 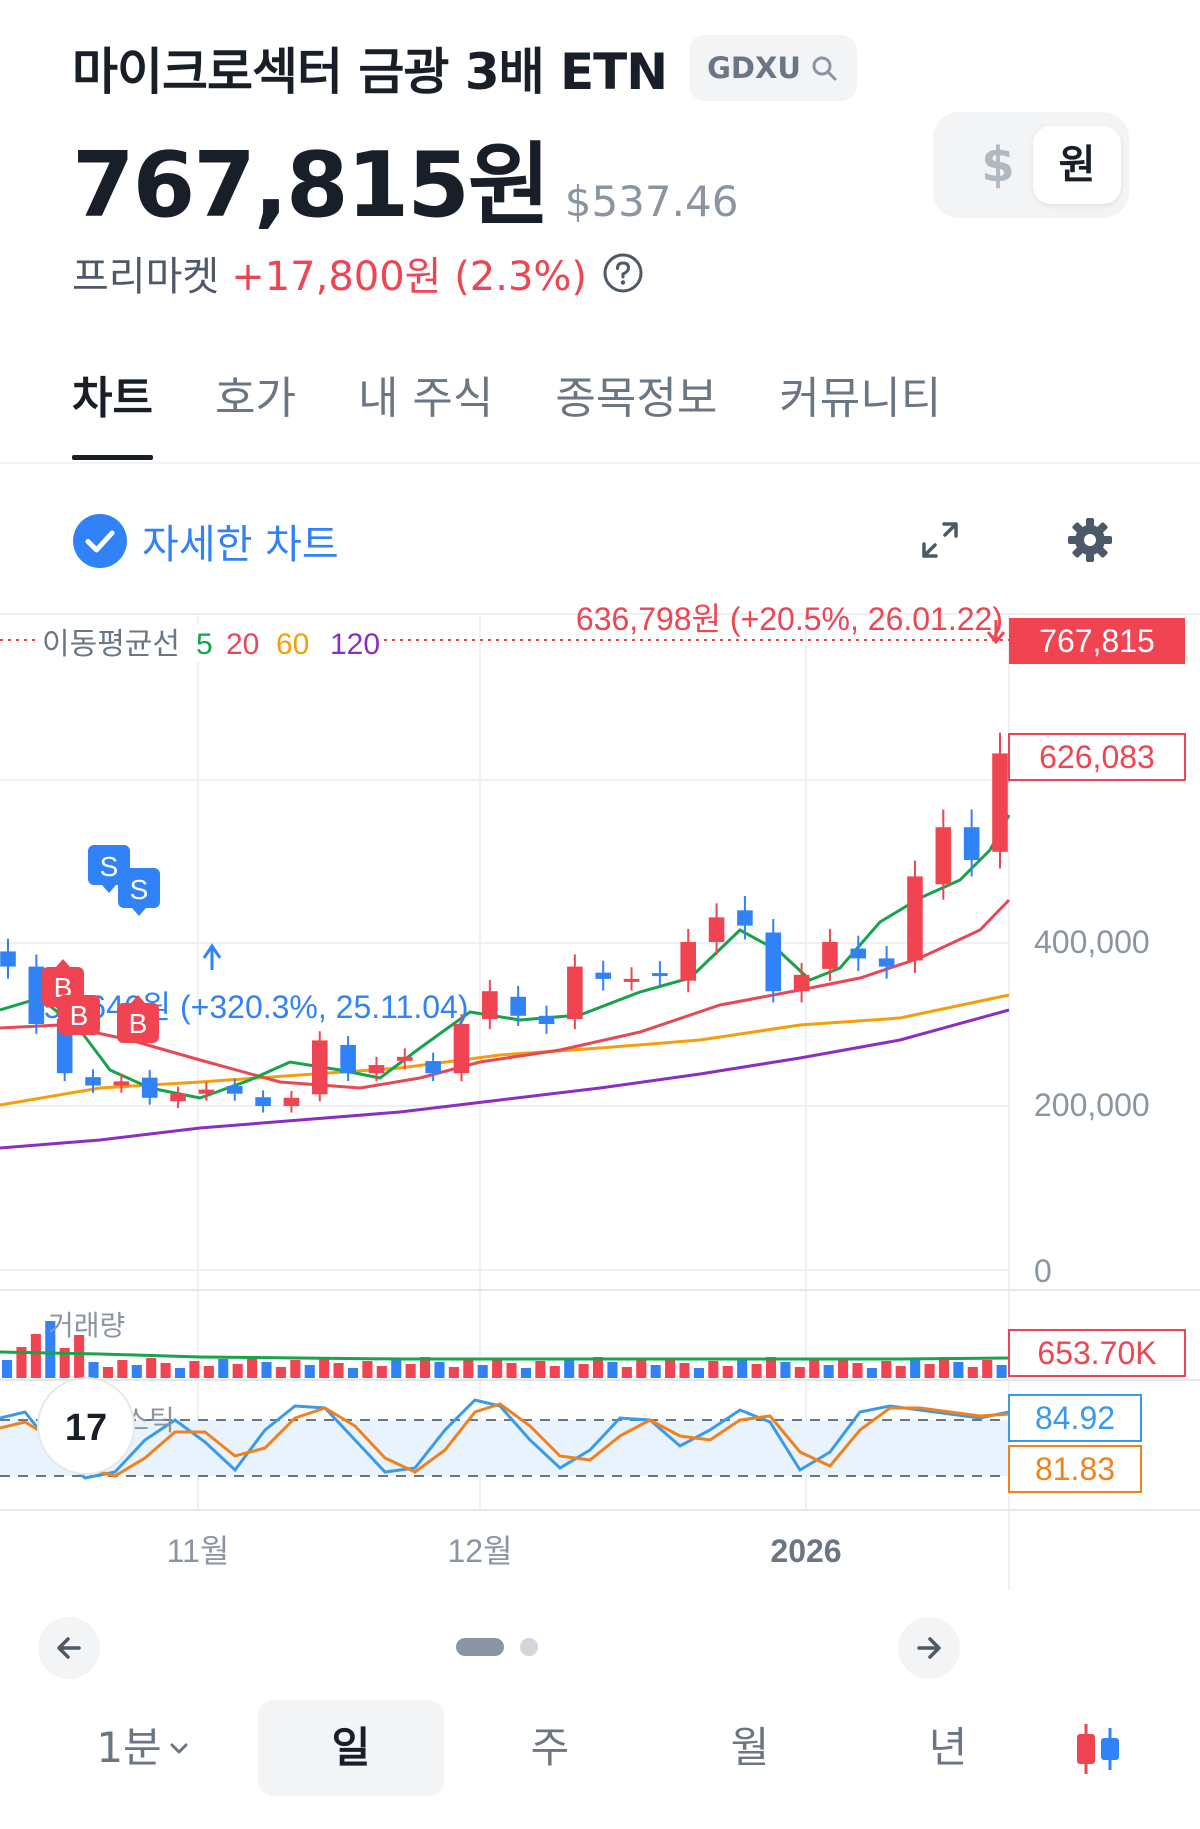 I want to click on expand-icon, so click(x=940, y=540).